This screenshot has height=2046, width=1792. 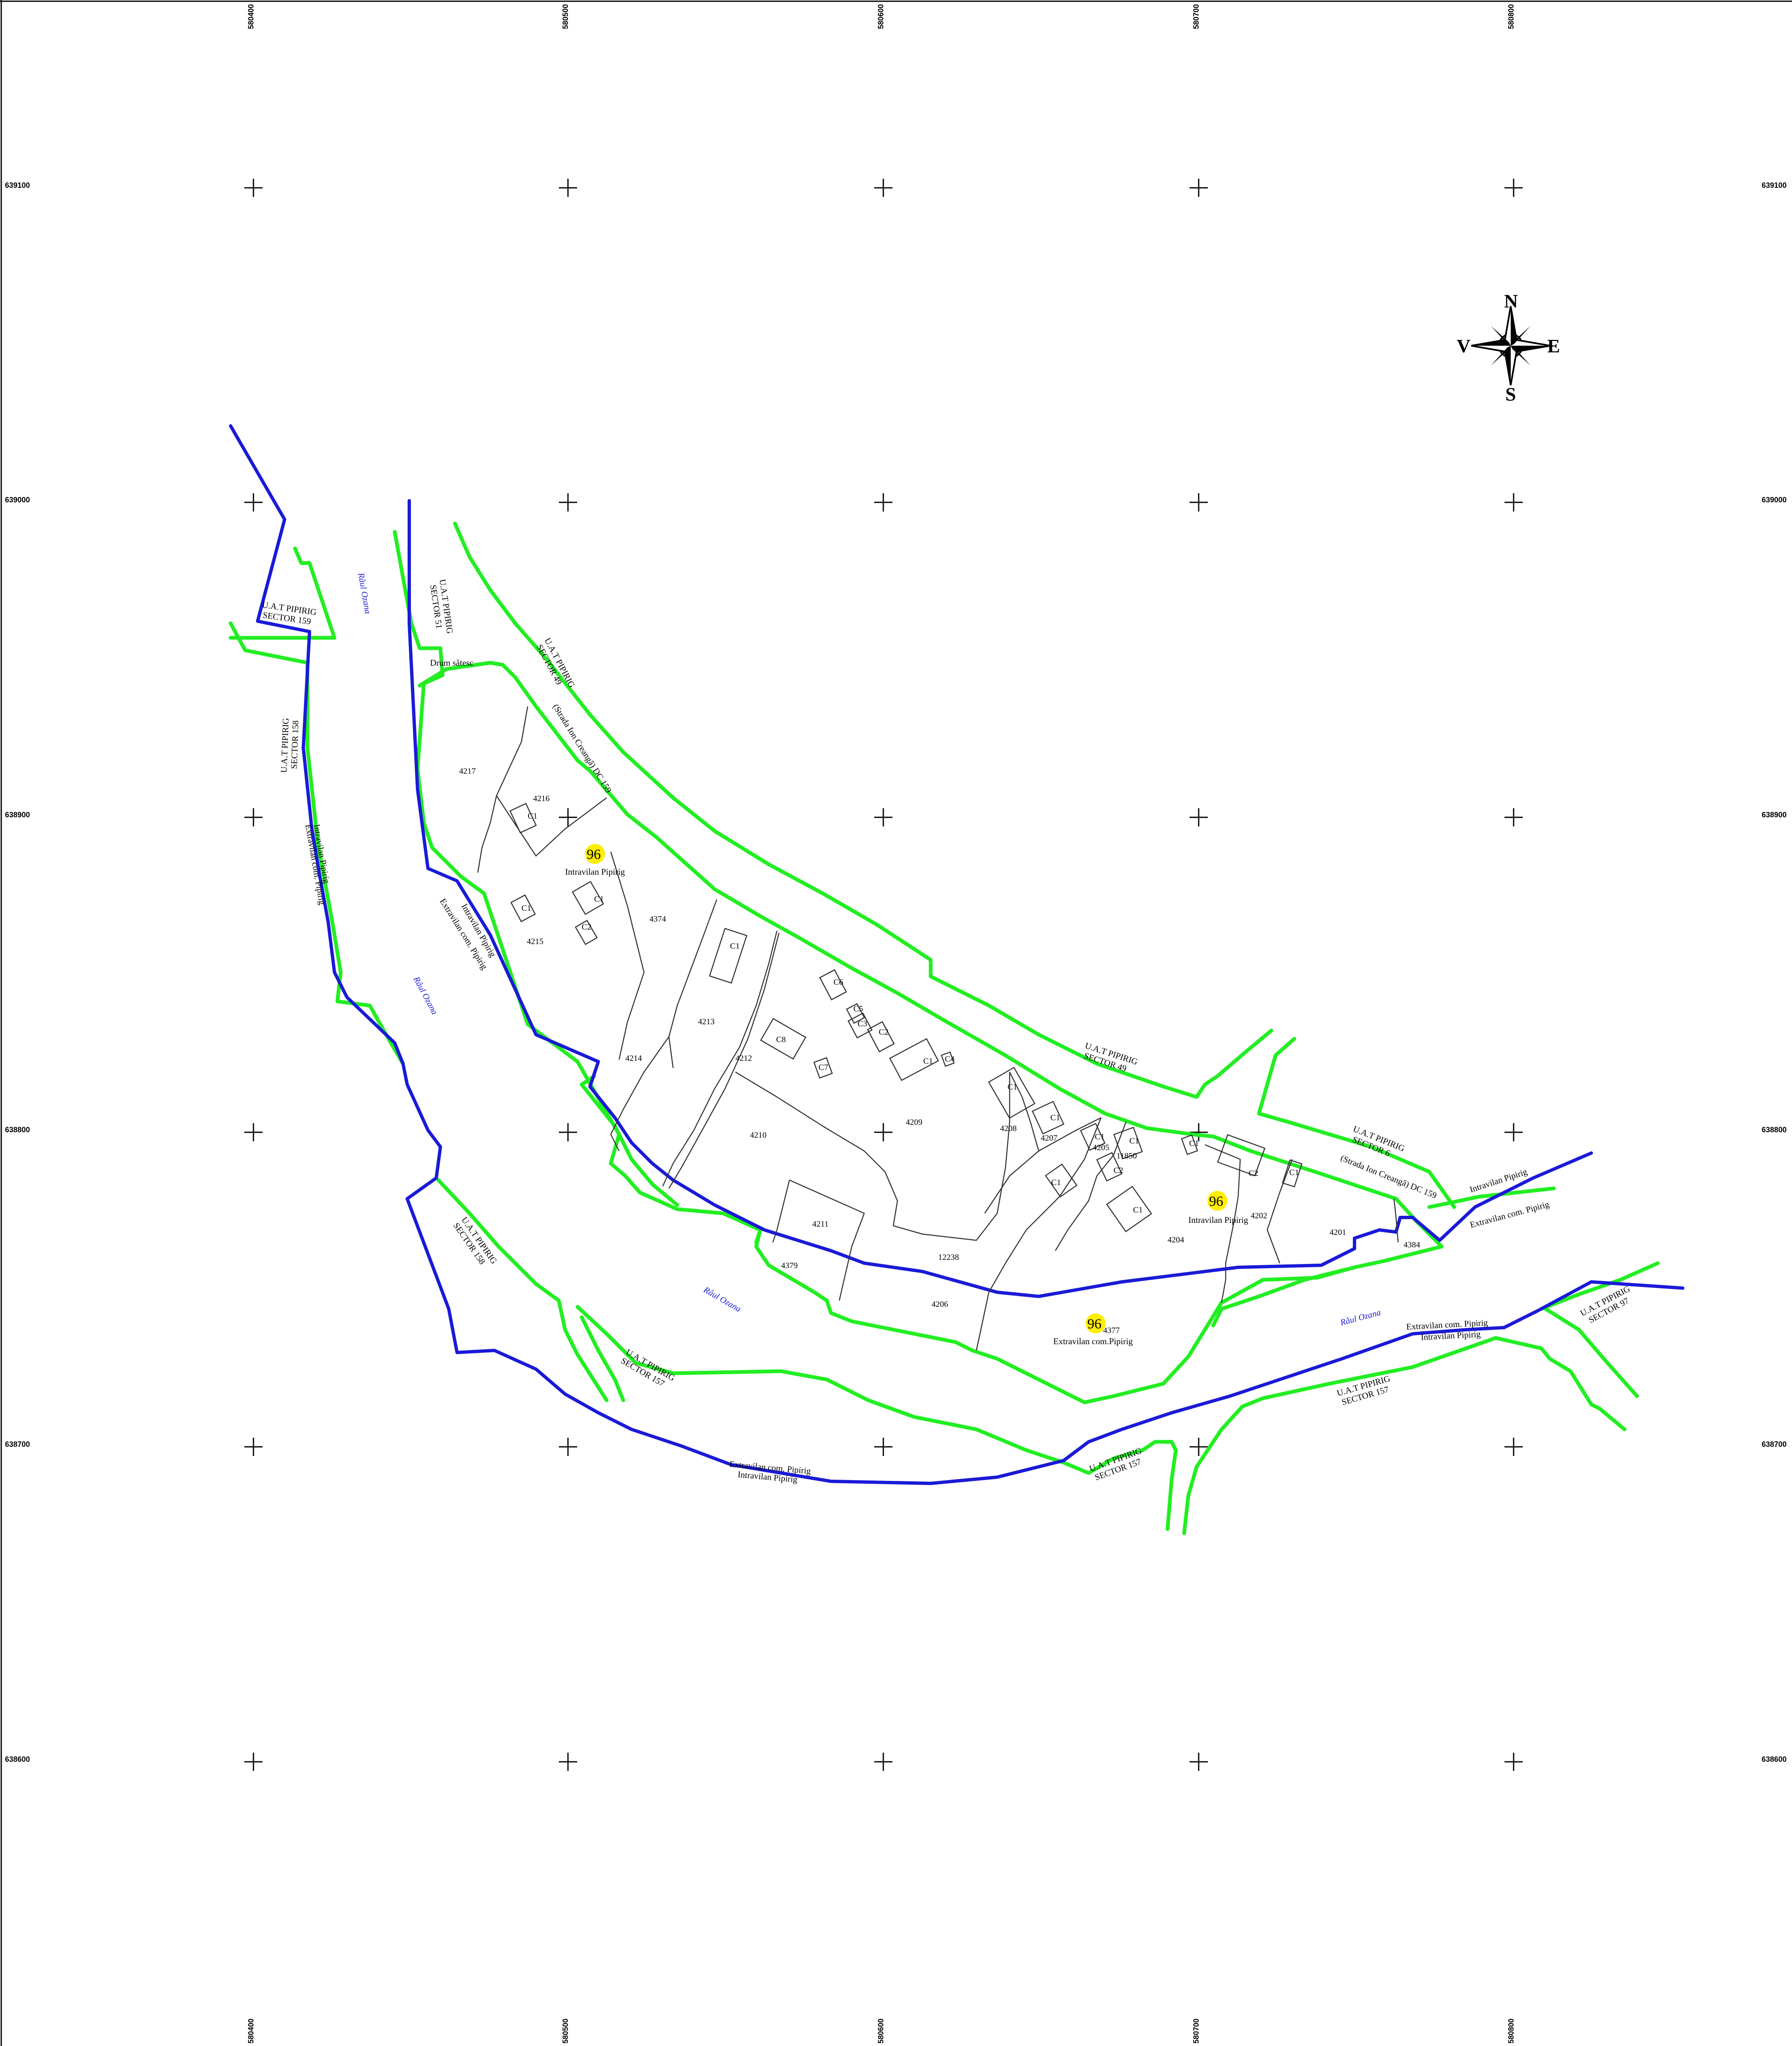 I want to click on compass-east: E, so click(x=1553, y=346).